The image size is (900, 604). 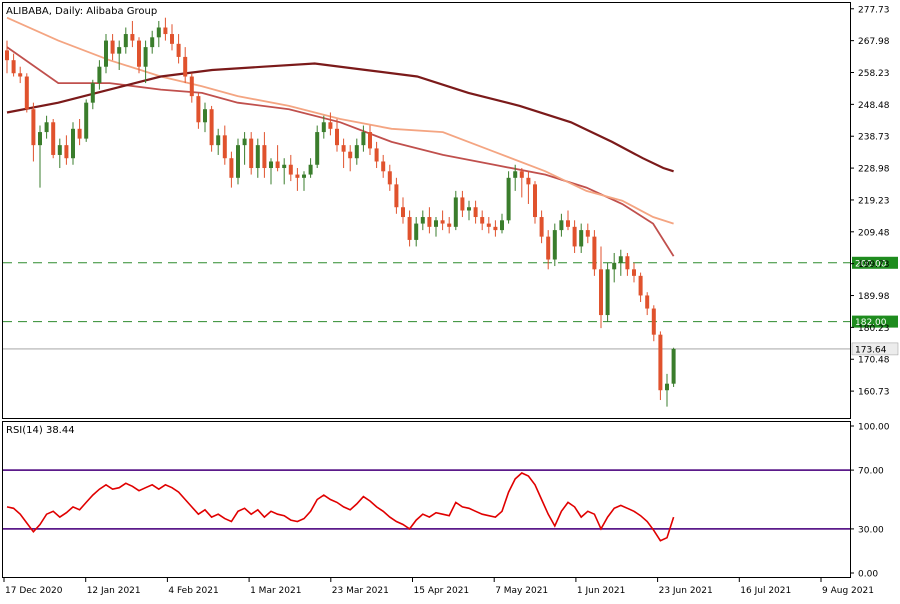 What do you see at coordinates (874, 265) in the screenshot?
I see `price-tick-label: 199.73` at bounding box center [874, 265].